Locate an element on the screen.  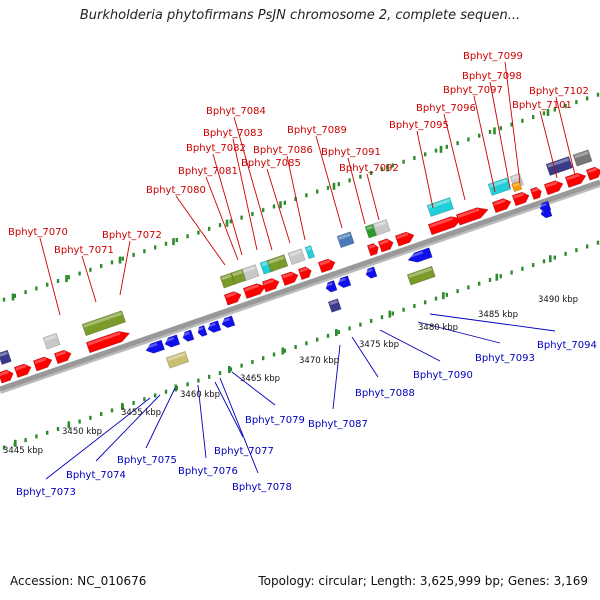
reverse-gene-label: Bphyt_7093 is located at coordinates (505, 358).